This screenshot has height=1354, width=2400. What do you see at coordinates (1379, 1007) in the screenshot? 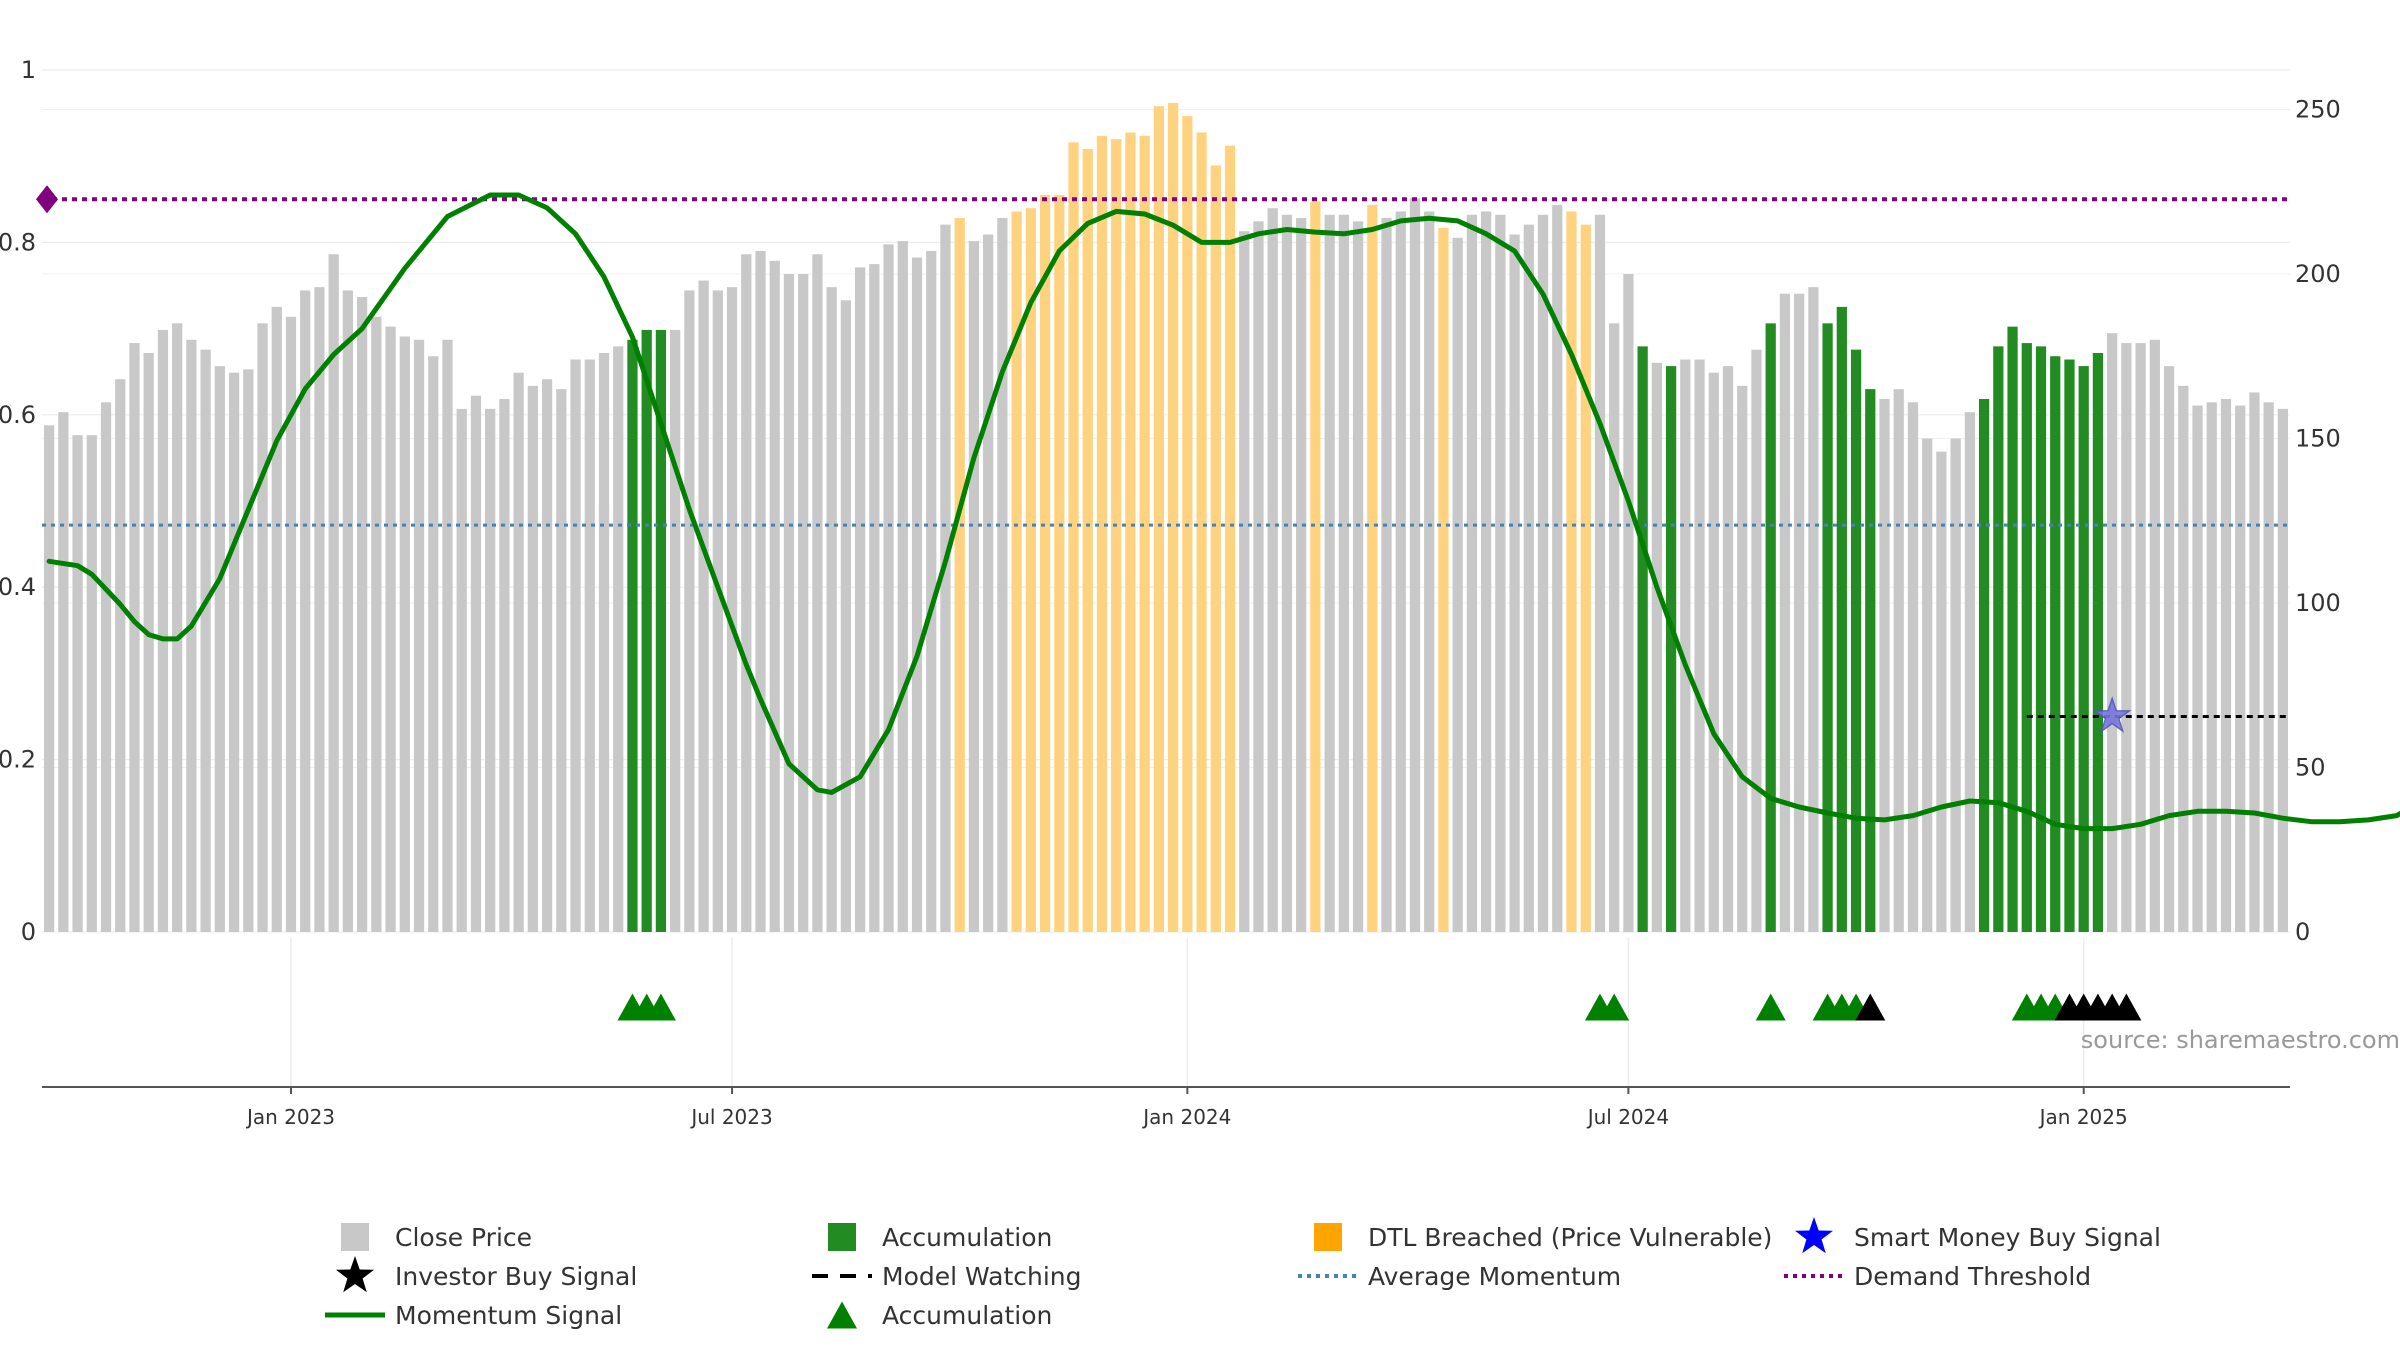
I see `signal-strip` at bounding box center [1379, 1007].